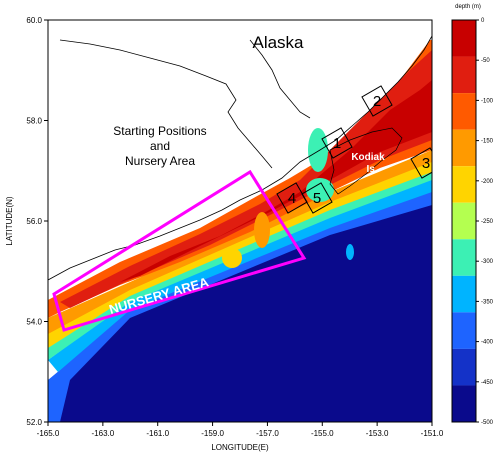  I want to click on seamount, so click(350, 252).